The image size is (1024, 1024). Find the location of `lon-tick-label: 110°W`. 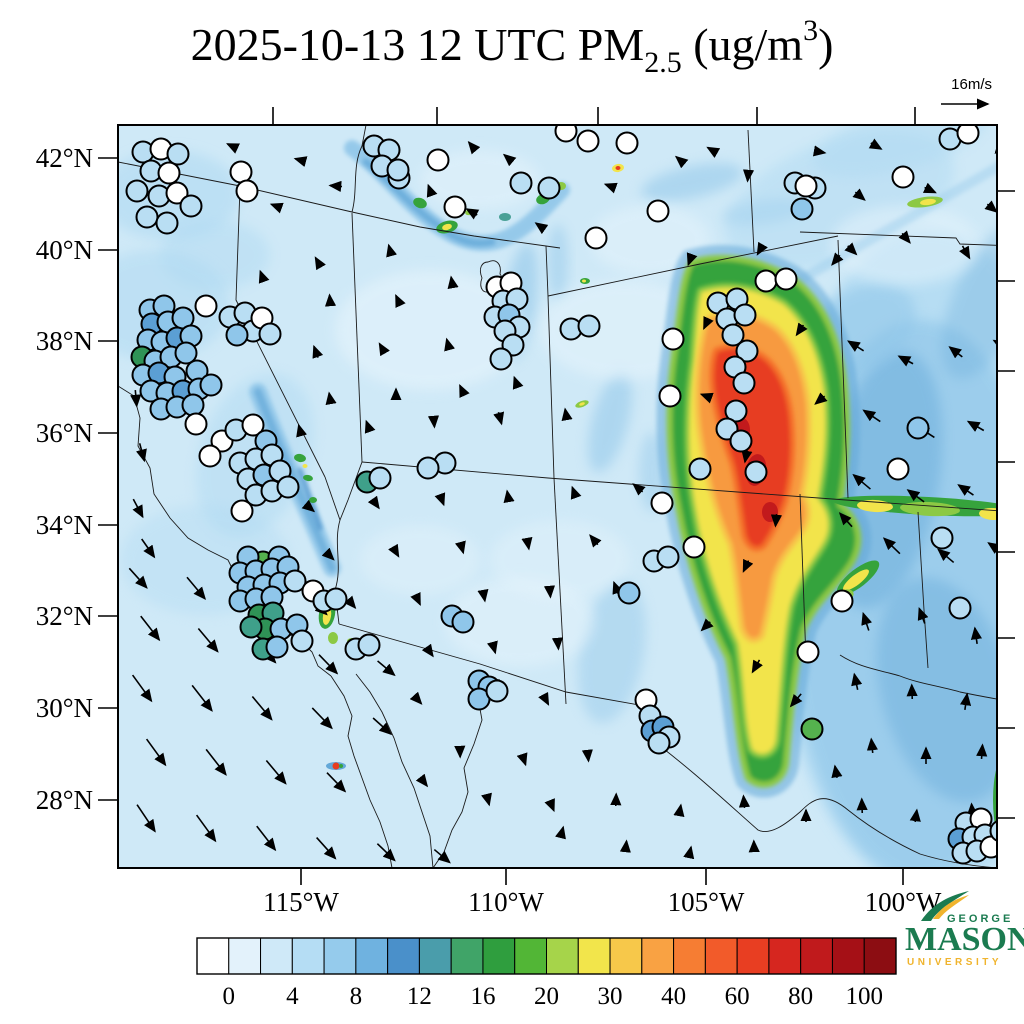

lon-tick-label: 110°W is located at coordinates (506, 902).